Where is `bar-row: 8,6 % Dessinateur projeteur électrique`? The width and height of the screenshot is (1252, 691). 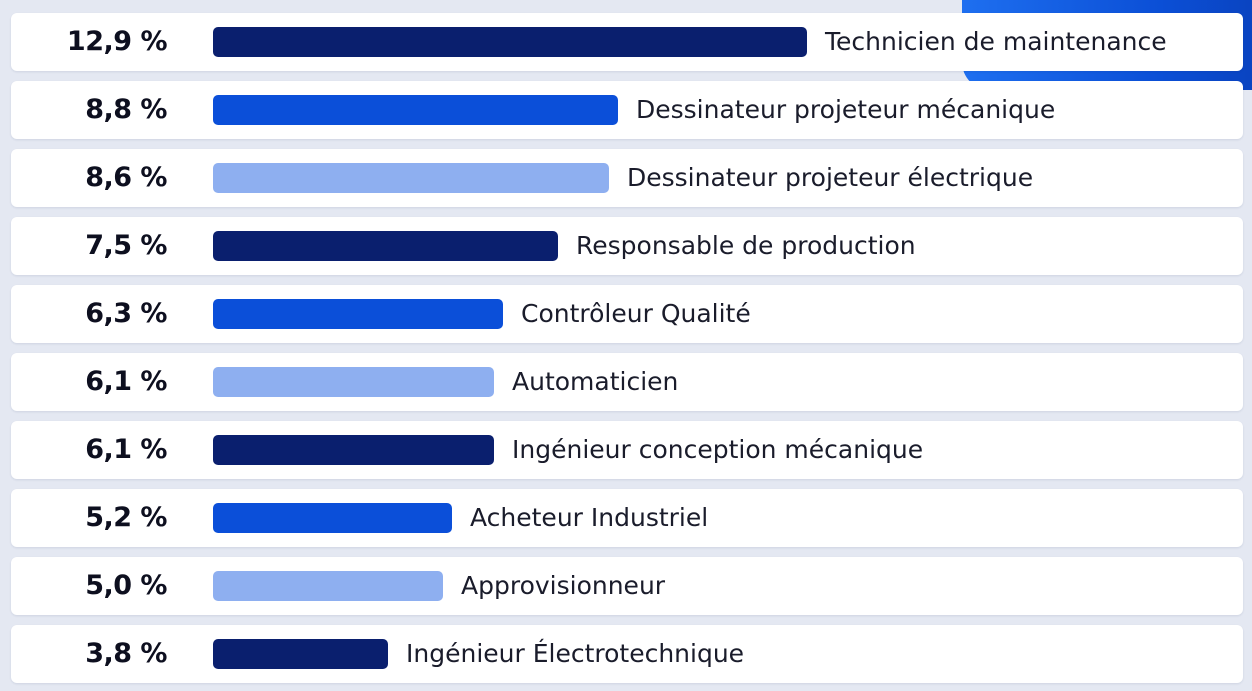
bar-row: 8,6 % Dessinateur projeteur électrique is located at coordinates (627, 178).